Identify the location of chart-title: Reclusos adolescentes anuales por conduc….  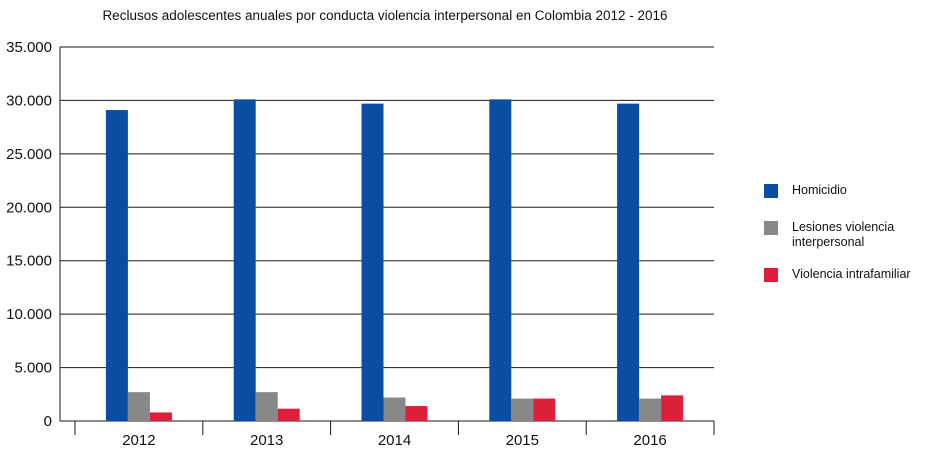
(385, 15).